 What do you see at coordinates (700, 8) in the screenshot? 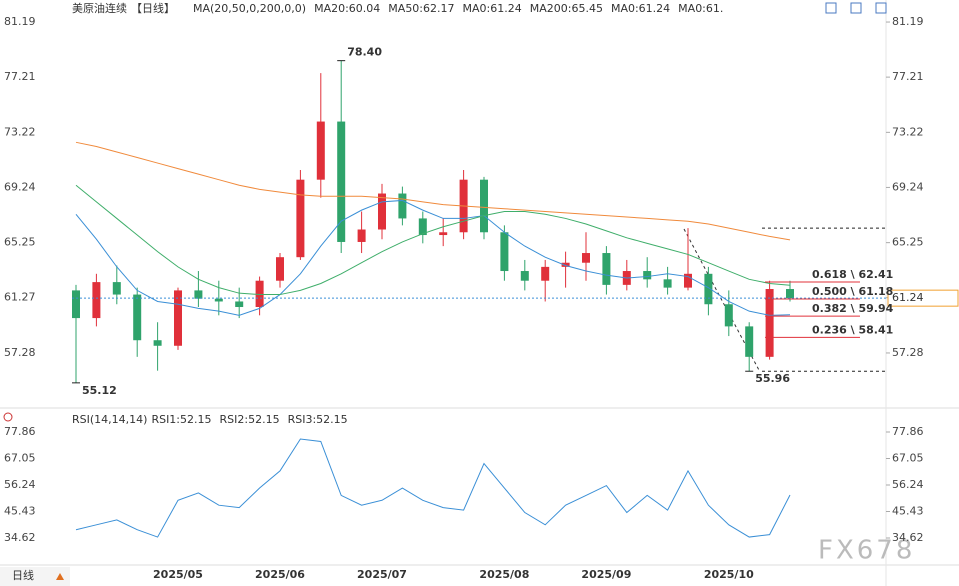
I see `legend-entry: MA0:61.` at bounding box center [700, 8].